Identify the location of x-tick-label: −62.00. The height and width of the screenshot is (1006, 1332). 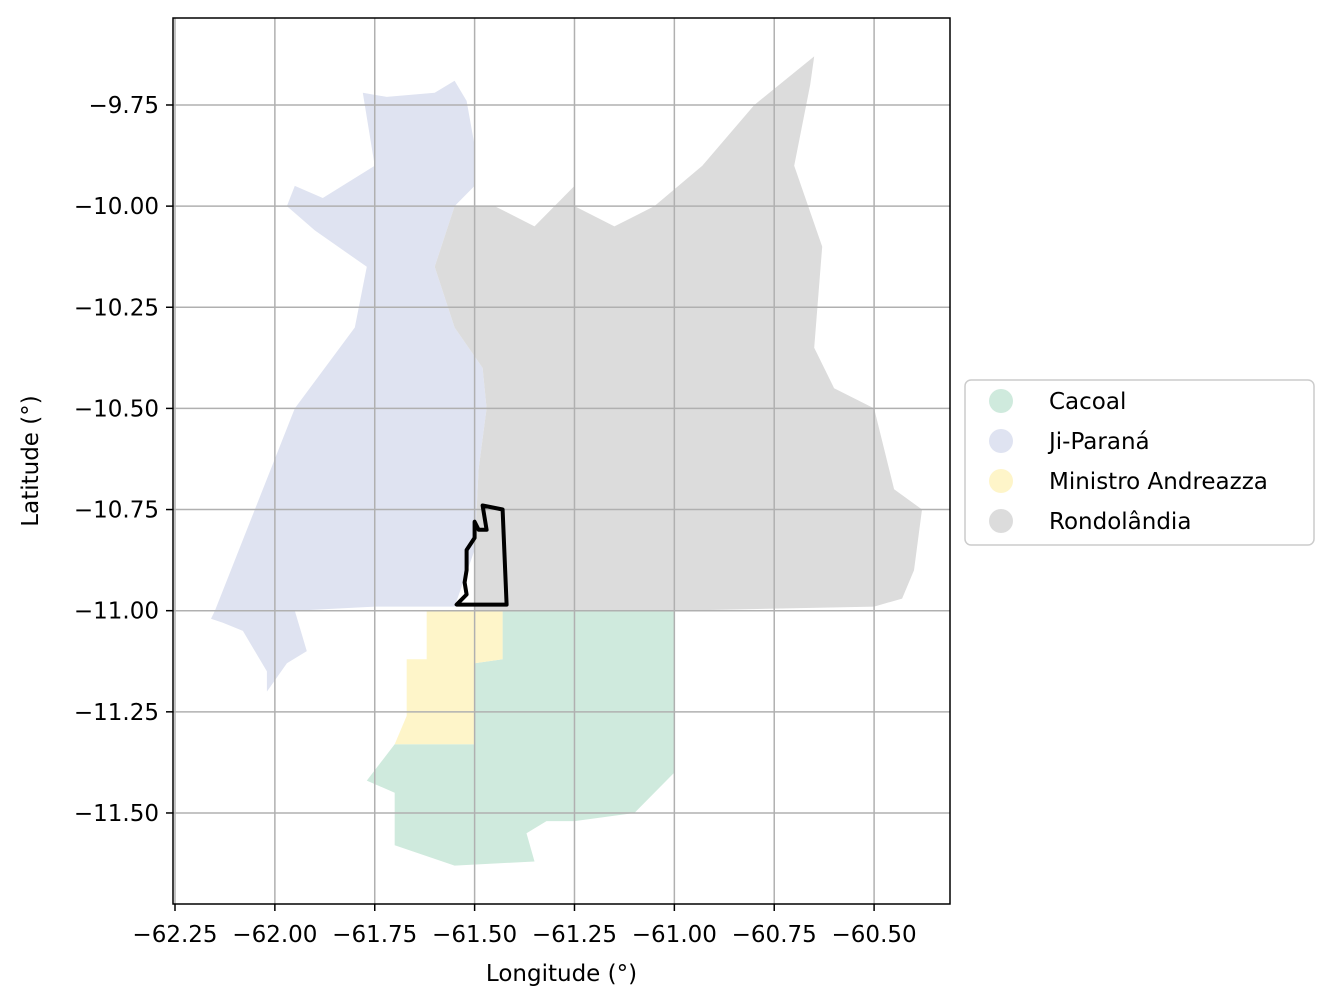
(274, 935).